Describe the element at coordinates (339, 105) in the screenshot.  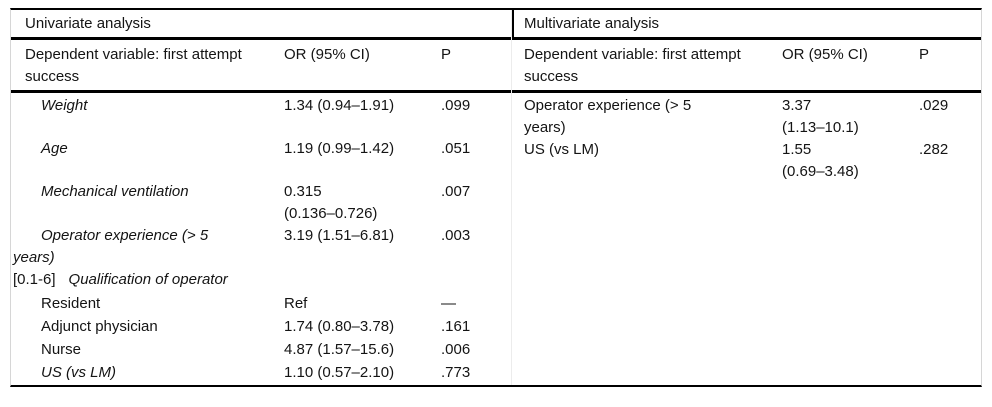
I see `or-value: 1.34 (0.94–1.91)` at that location.